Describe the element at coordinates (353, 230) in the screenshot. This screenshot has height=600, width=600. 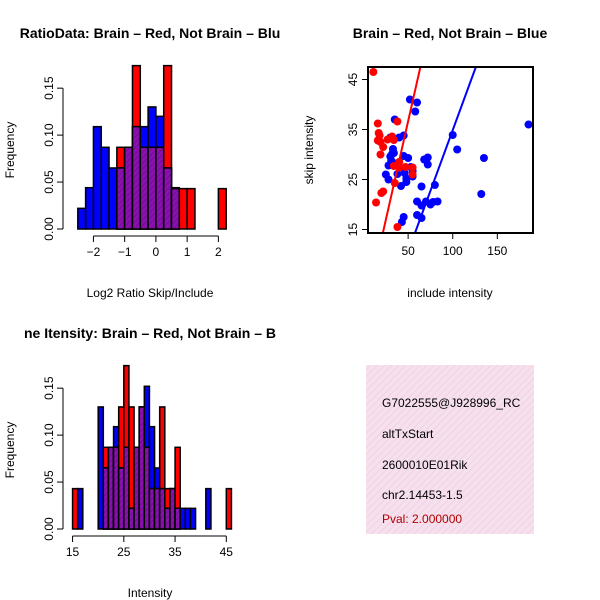
I see `scatter-y-tick-label-0: 15` at that location.